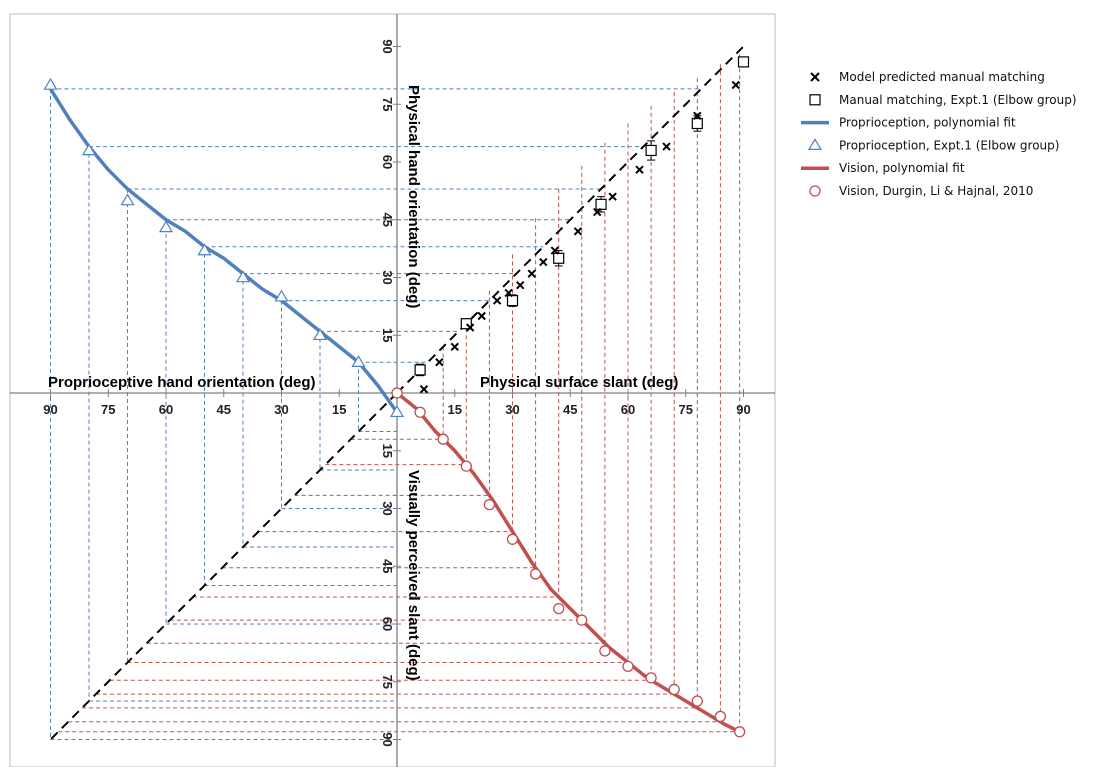 This screenshot has height=767, width=1109. What do you see at coordinates (815, 144) in the screenshot?
I see `legend-triangle-icon` at bounding box center [815, 144].